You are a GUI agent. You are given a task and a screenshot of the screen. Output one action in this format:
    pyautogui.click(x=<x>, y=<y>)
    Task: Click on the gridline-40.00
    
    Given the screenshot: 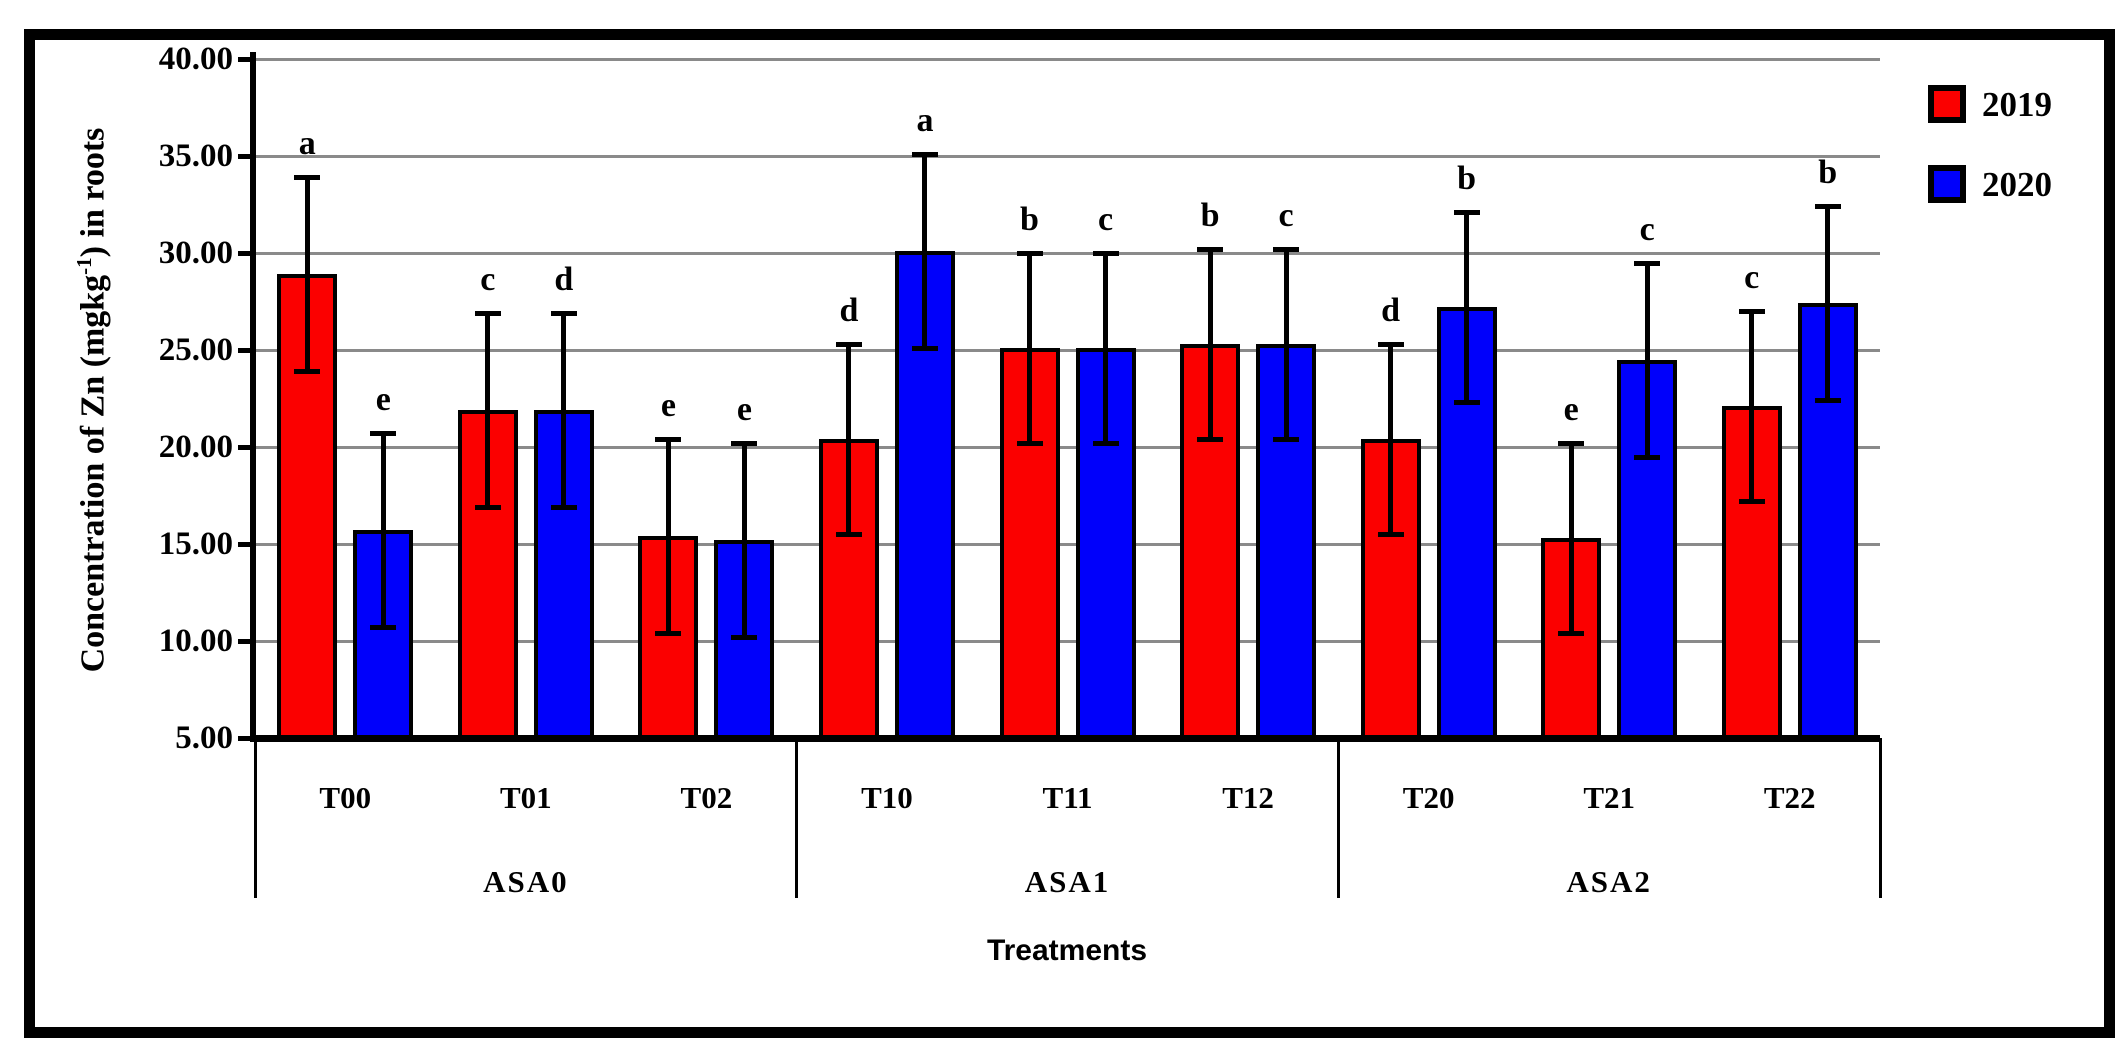 What is the action you would take?
    pyautogui.click(x=1067, y=59)
    